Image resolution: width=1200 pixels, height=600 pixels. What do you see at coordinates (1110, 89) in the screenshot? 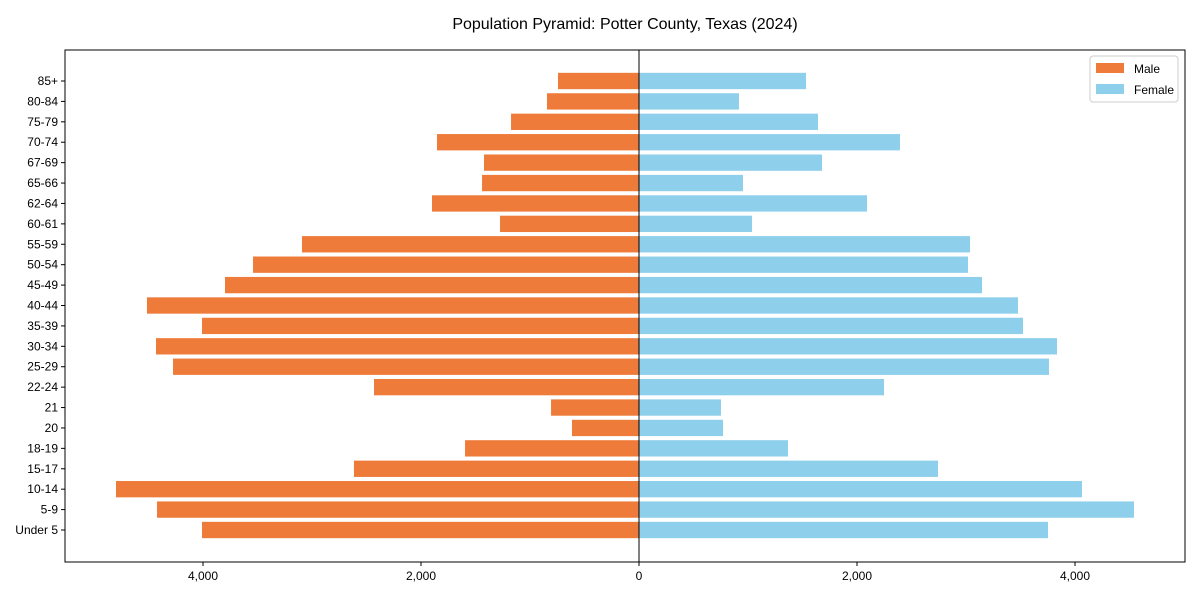
I see `legend-swatch-female` at bounding box center [1110, 89].